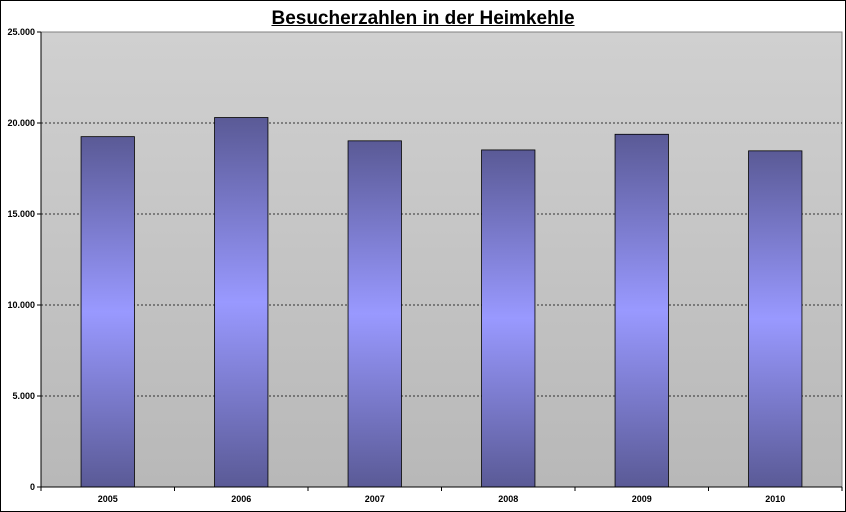  Describe the element at coordinates (775, 499) in the screenshot. I see `x-tick-label: 2010` at that location.